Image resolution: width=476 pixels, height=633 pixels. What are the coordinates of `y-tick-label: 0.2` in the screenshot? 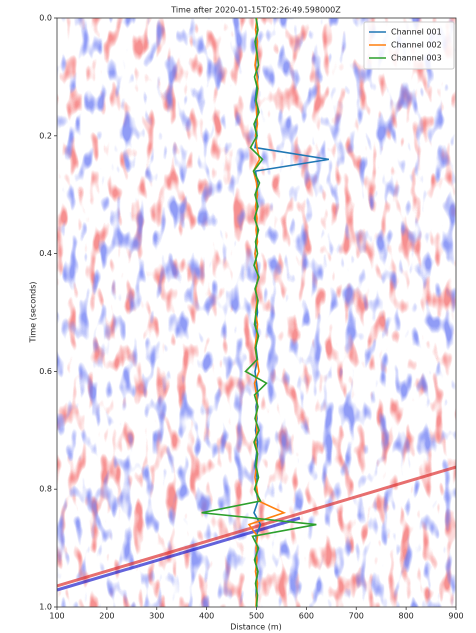 It's located at (45, 135).